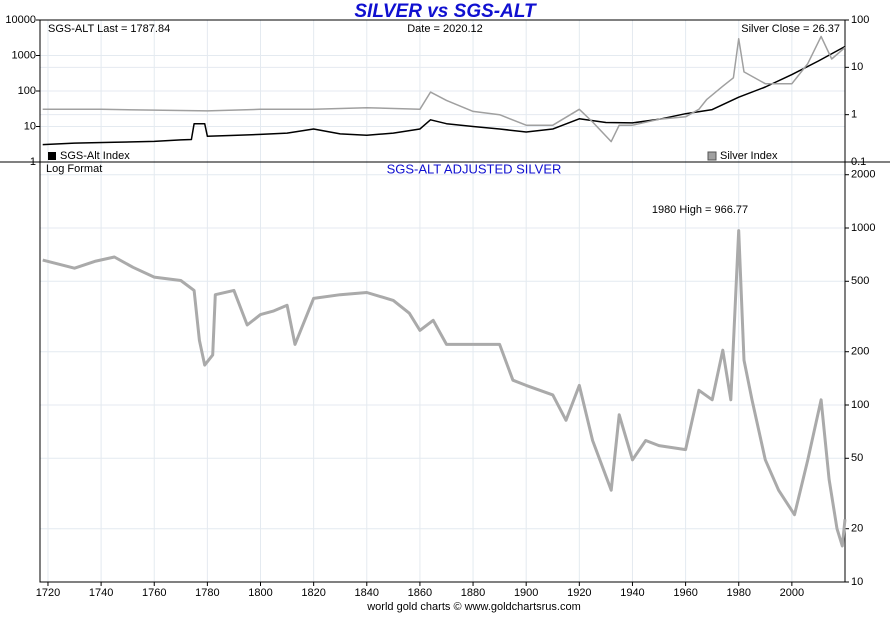  I want to click on x-tick-label: 1900, so click(526, 593).